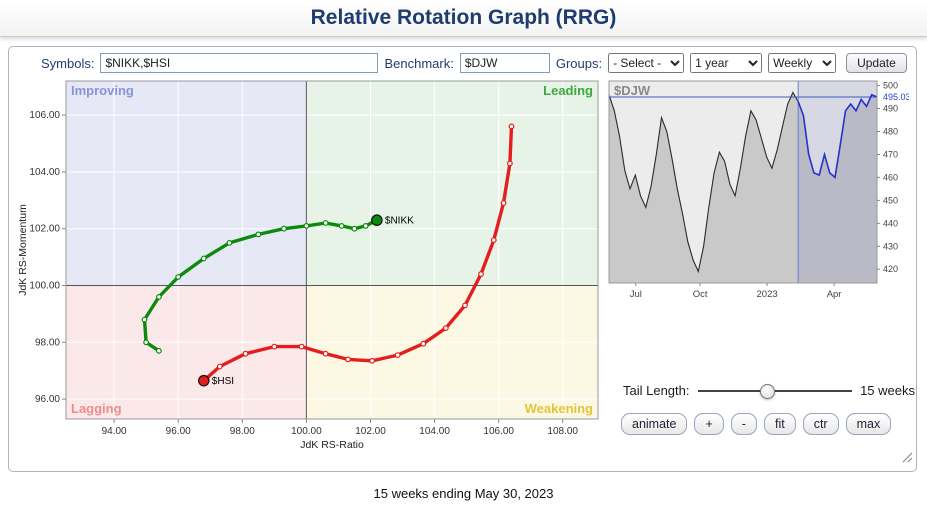  I want to click on page-title: Relative Rotation Graph (RRG), so click(463, 17).